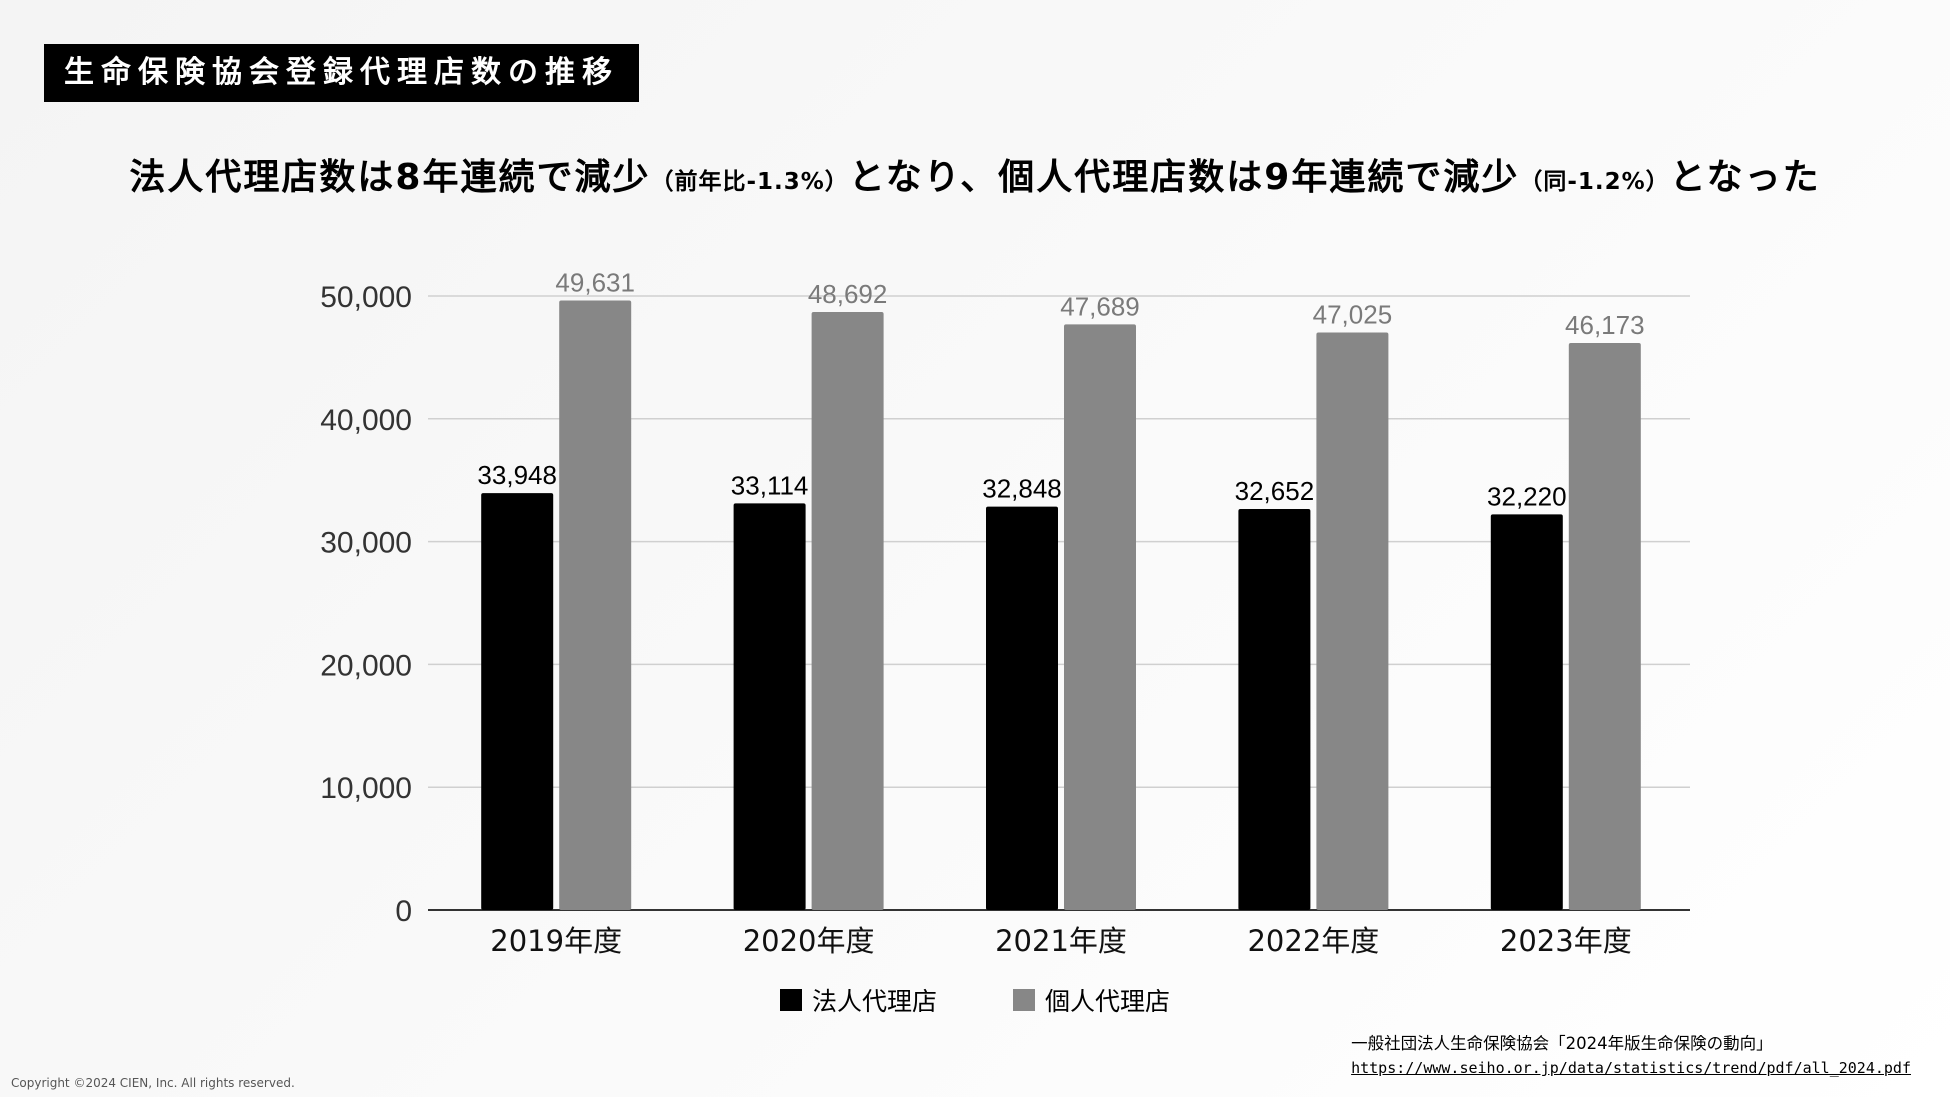 The image size is (1950, 1097). I want to click on legend-label-corporate: 法人代理店, so click(874, 1001).